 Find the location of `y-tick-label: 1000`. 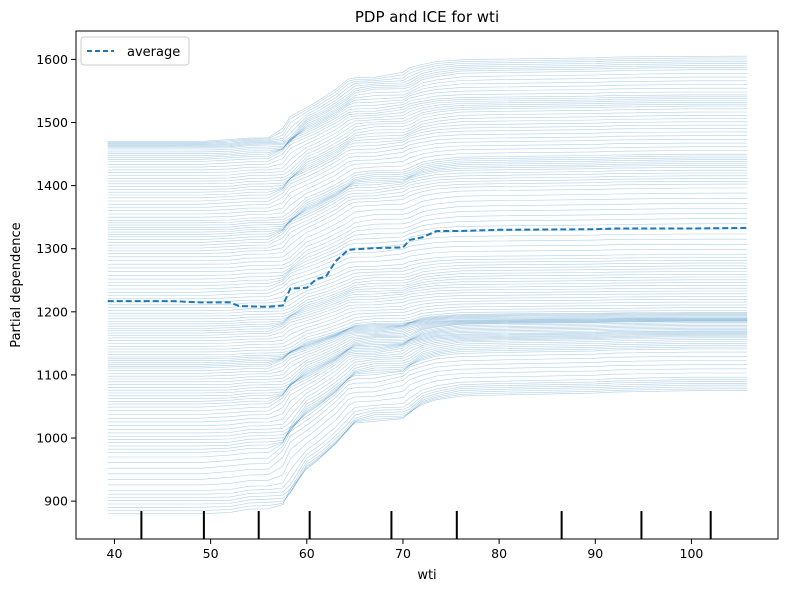

y-tick-label: 1000 is located at coordinates (52, 438).